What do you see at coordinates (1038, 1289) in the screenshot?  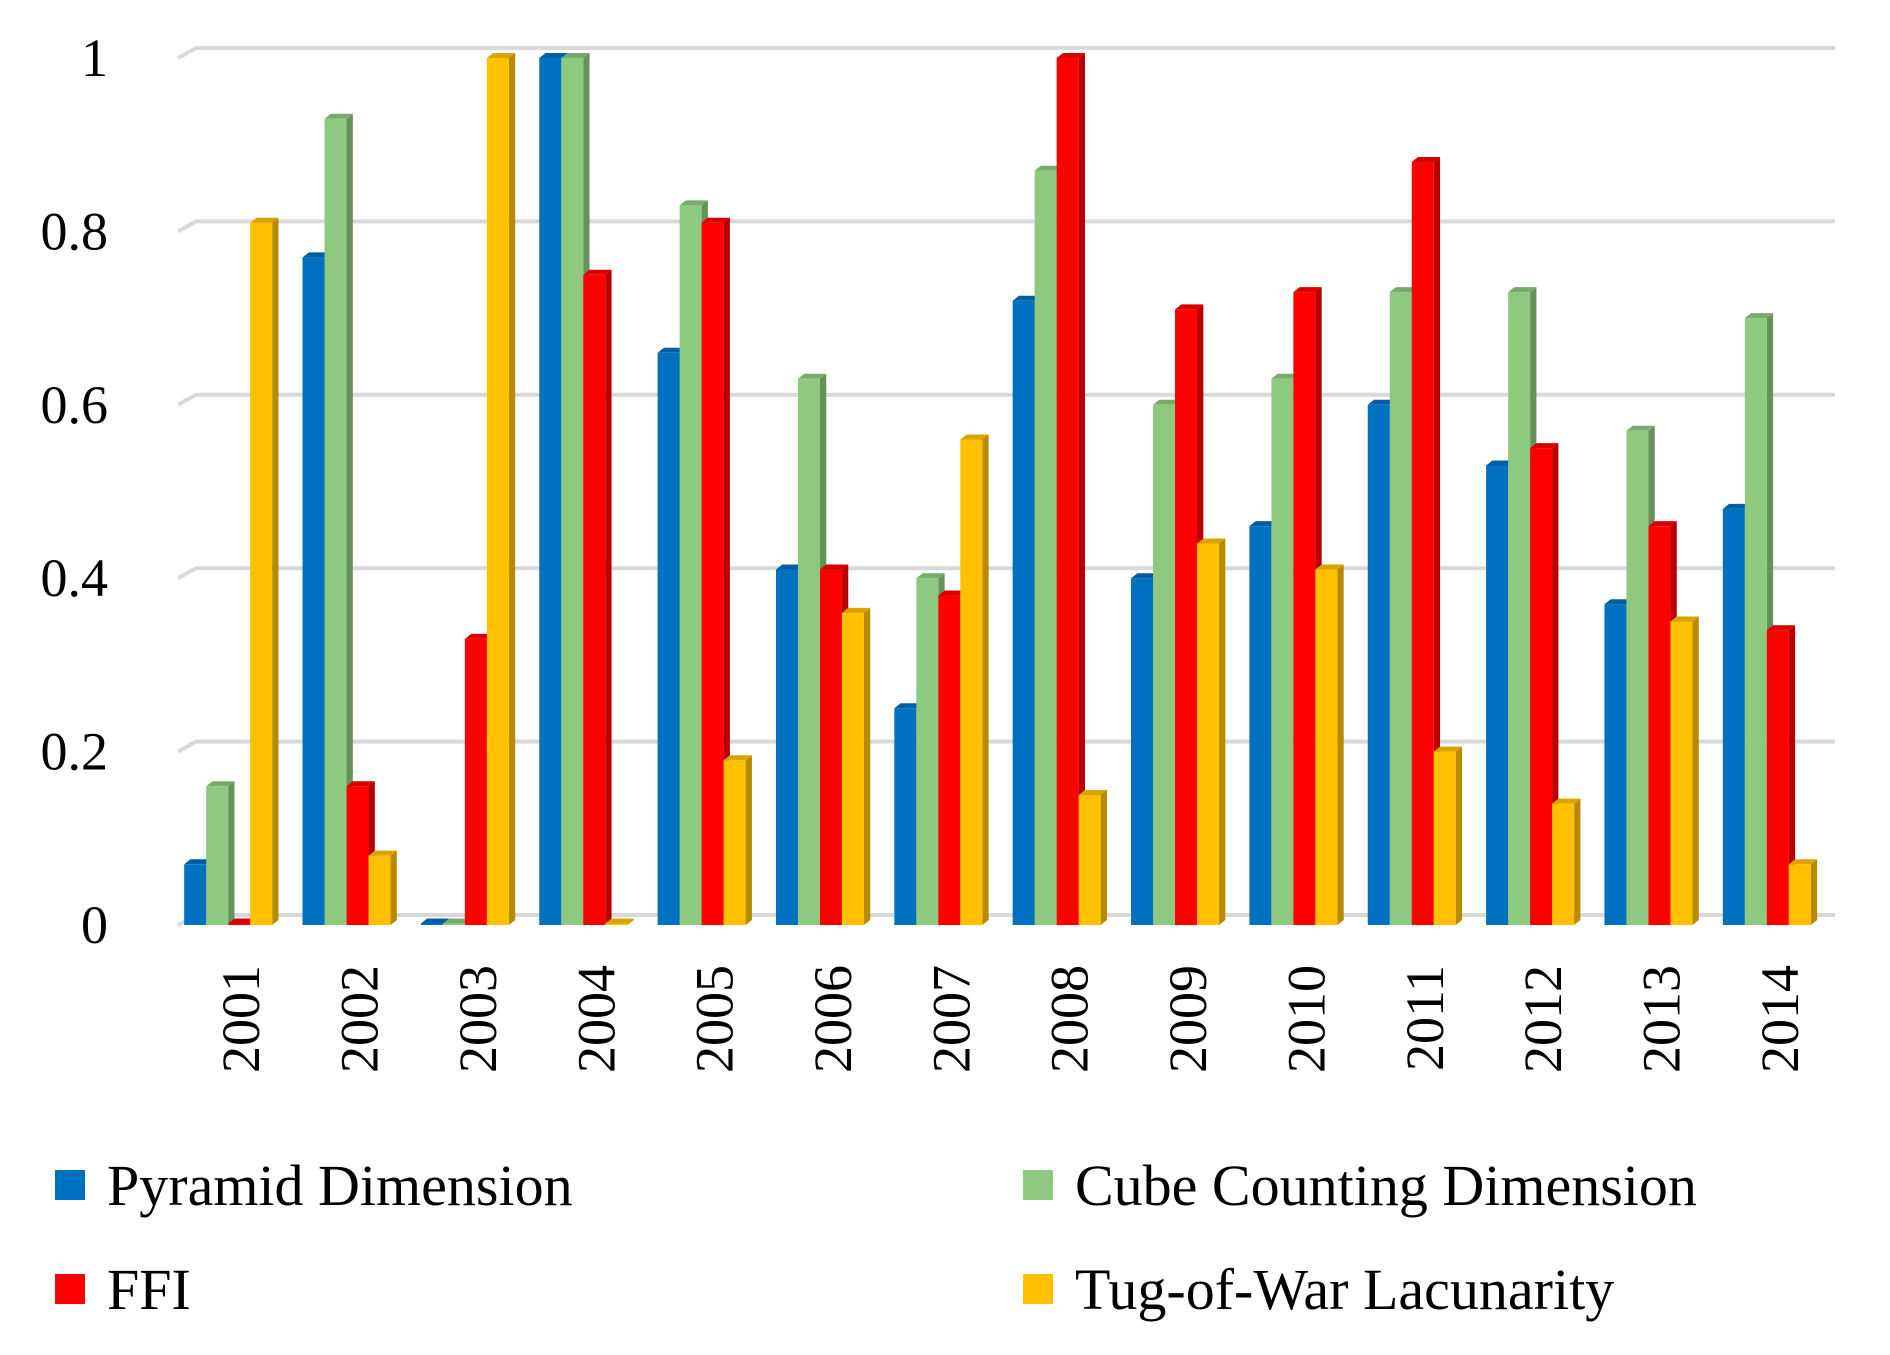 I see `legend-swatch` at bounding box center [1038, 1289].